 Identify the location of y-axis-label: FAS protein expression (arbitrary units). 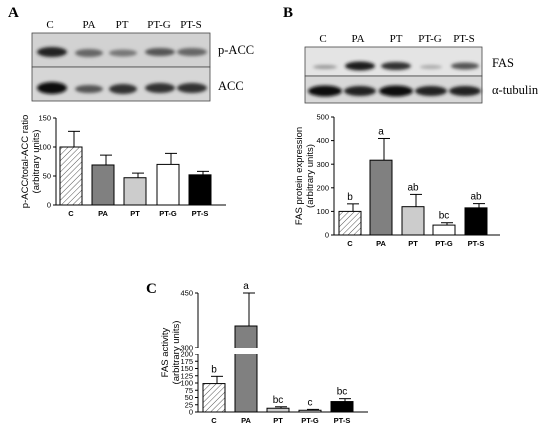
(305, 176).